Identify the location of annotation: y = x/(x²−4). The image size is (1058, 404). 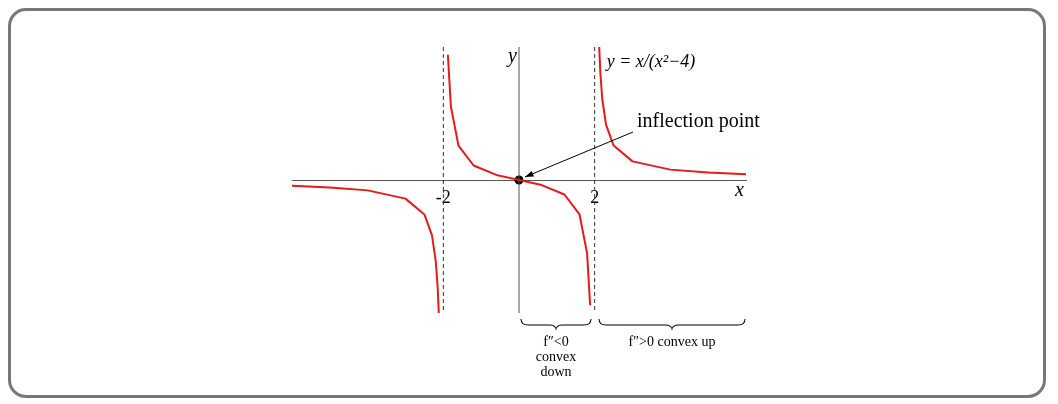
(650, 61).